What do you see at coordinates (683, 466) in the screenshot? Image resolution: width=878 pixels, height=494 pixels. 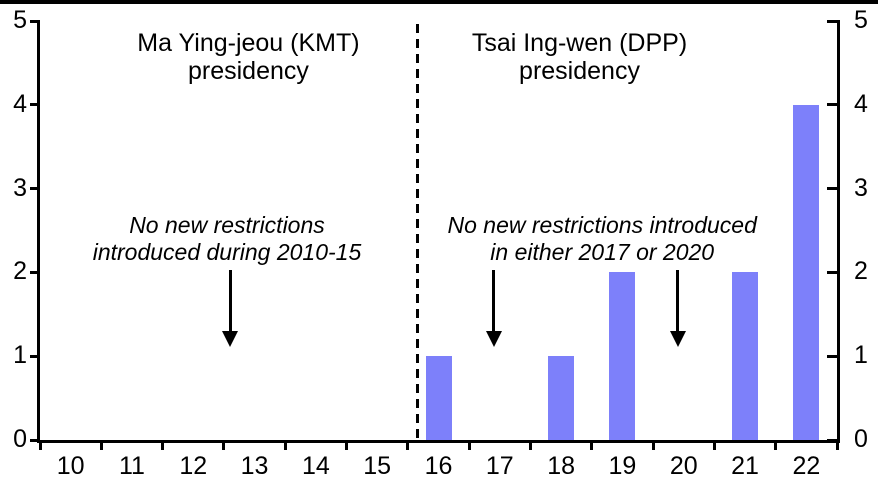 I see `x-axis-label: 20` at bounding box center [683, 466].